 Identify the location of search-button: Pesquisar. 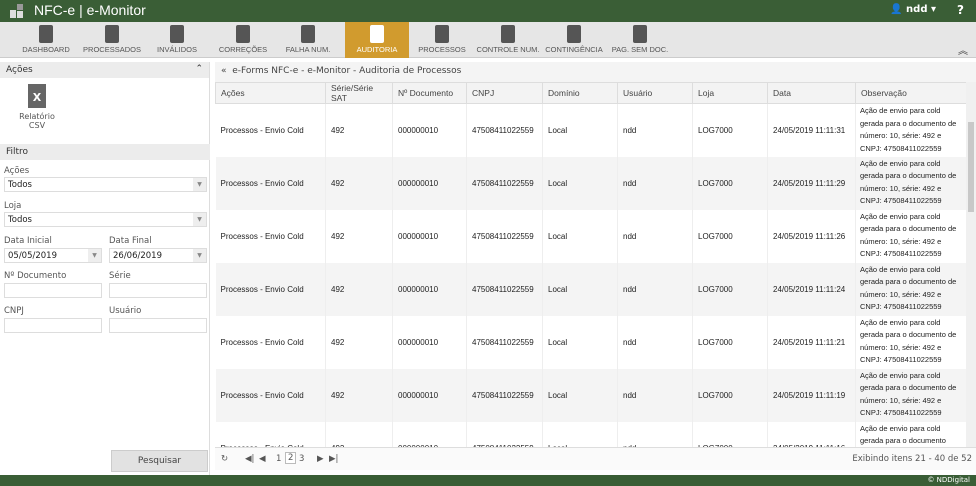
(159, 461).